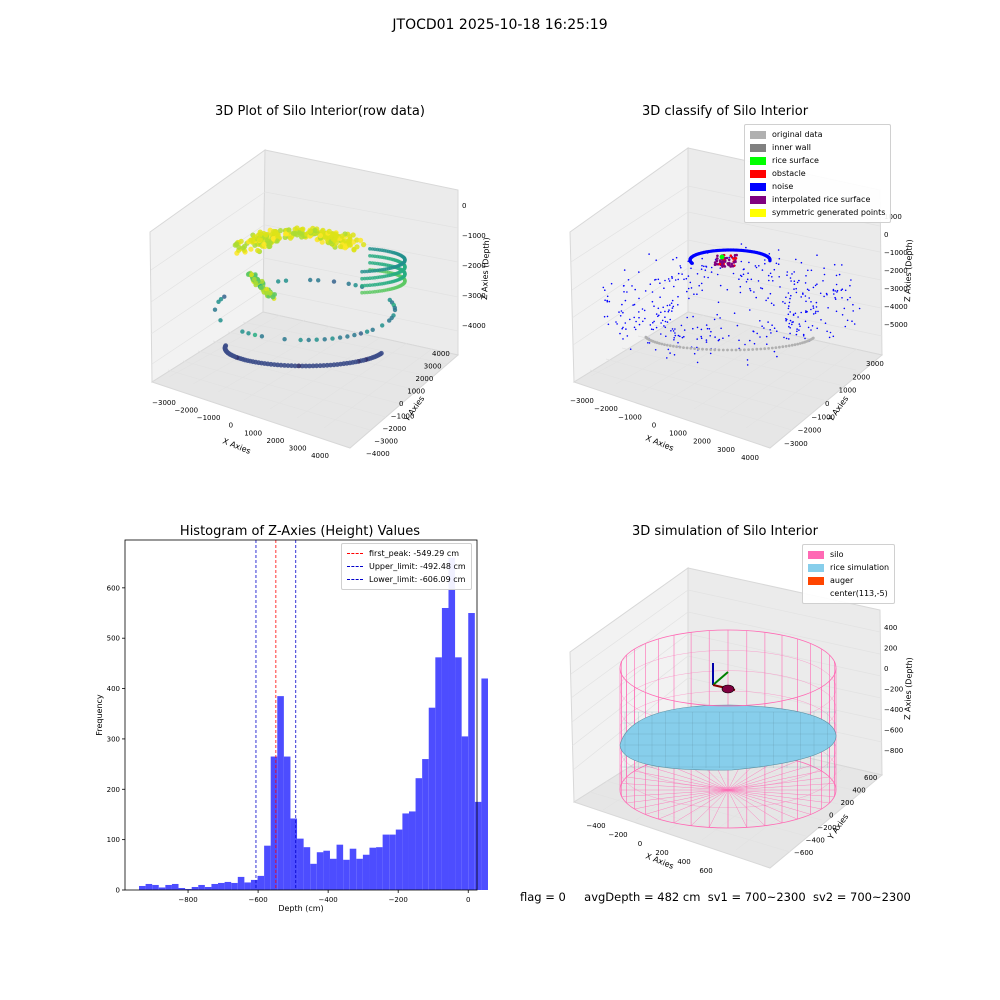 The height and width of the screenshot is (1000, 1000). What do you see at coordinates (406, 579) in the screenshot?
I see `legend-entry: Lower_limit: -606.09 cm` at bounding box center [406, 579].